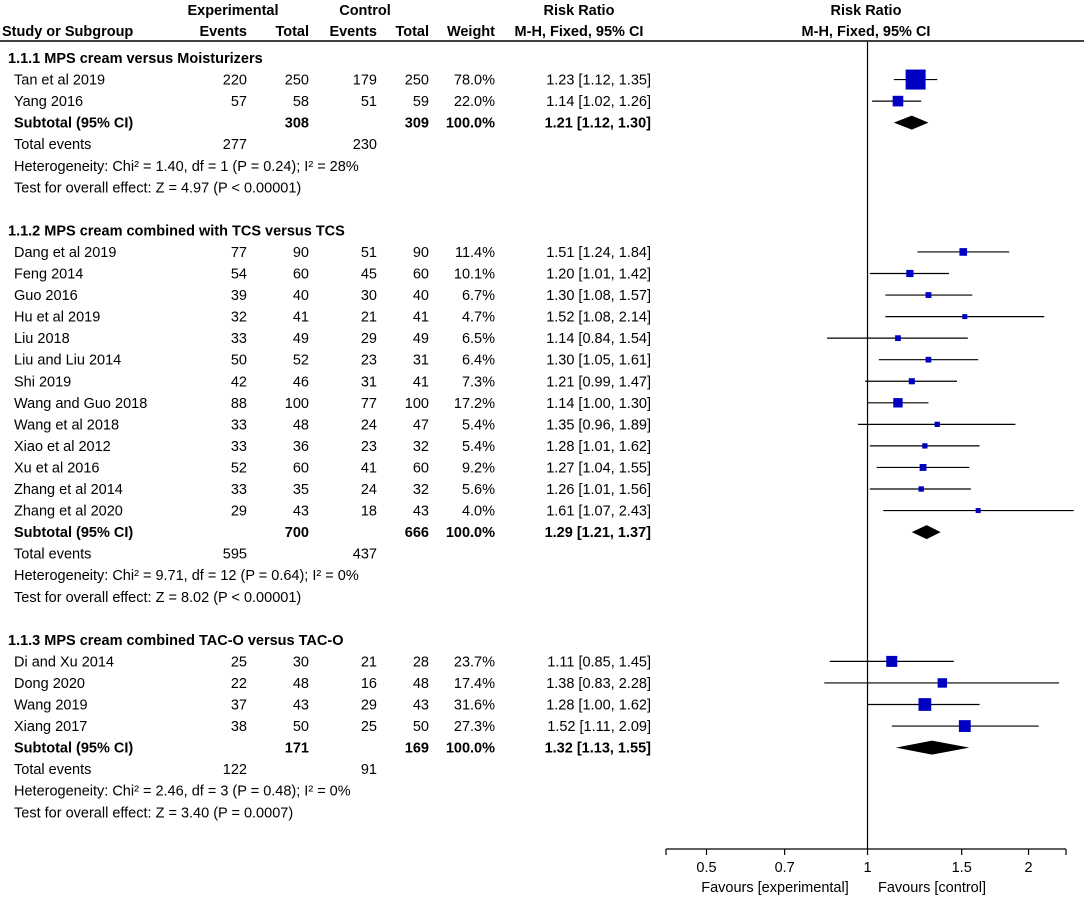  What do you see at coordinates (135, 59) in the screenshot?
I see `subgroup-heading: 1.1.1 MPS cream versus Moisturizers` at bounding box center [135, 59].